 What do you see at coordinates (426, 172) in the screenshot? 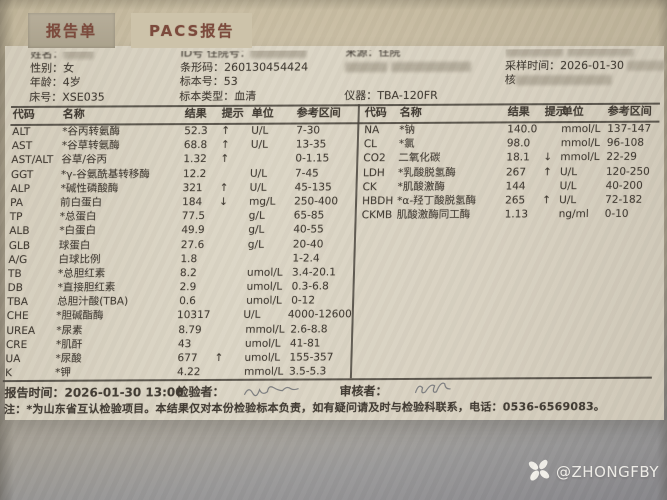
I see `test-name: *乳酸脱氢酶` at bounding box center [426, 172].